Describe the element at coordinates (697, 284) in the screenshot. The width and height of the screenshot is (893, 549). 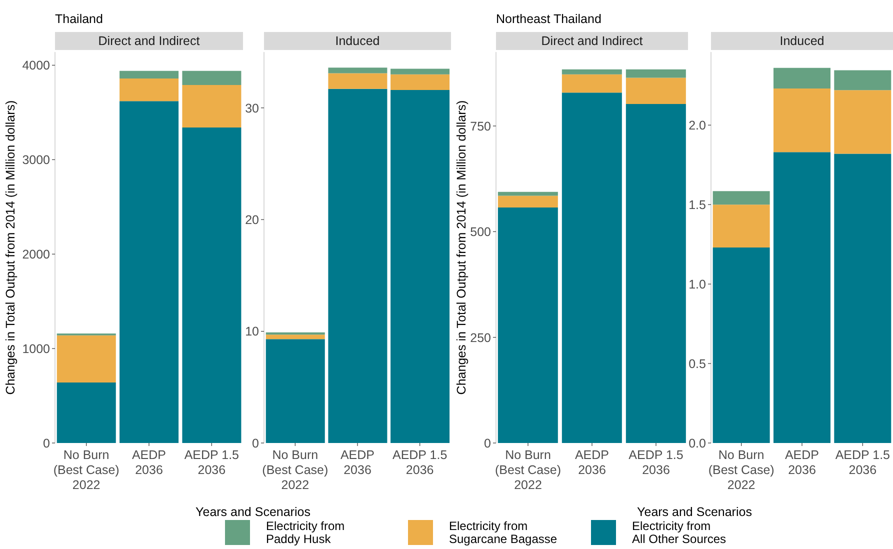
I see `y-tick-label: 1.0` at that location.